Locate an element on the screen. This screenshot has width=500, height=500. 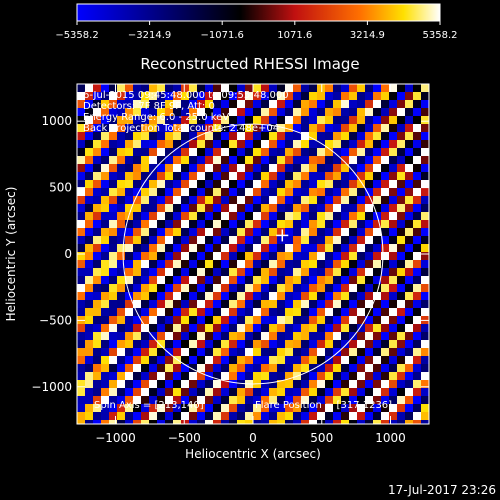
chart-title: Reconstructed RHESSI Image is located at coordinates (249, 64).